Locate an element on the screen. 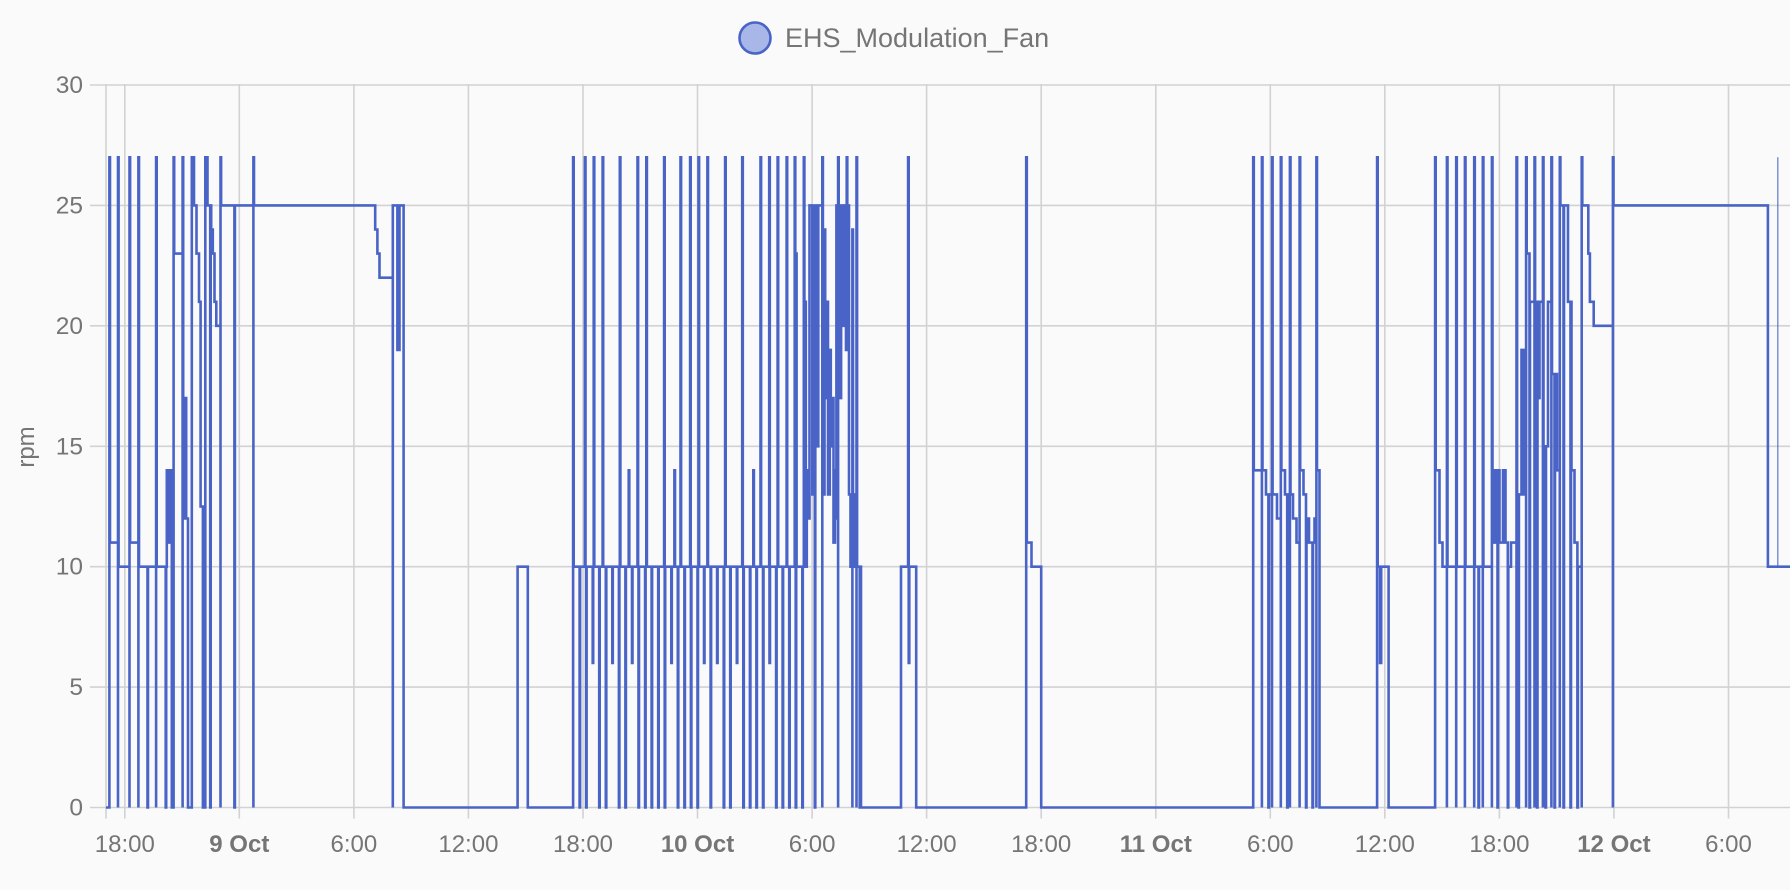 This screenshot has width=1790, height=890. svg-text: 15 is located at coordinates (69, 446).